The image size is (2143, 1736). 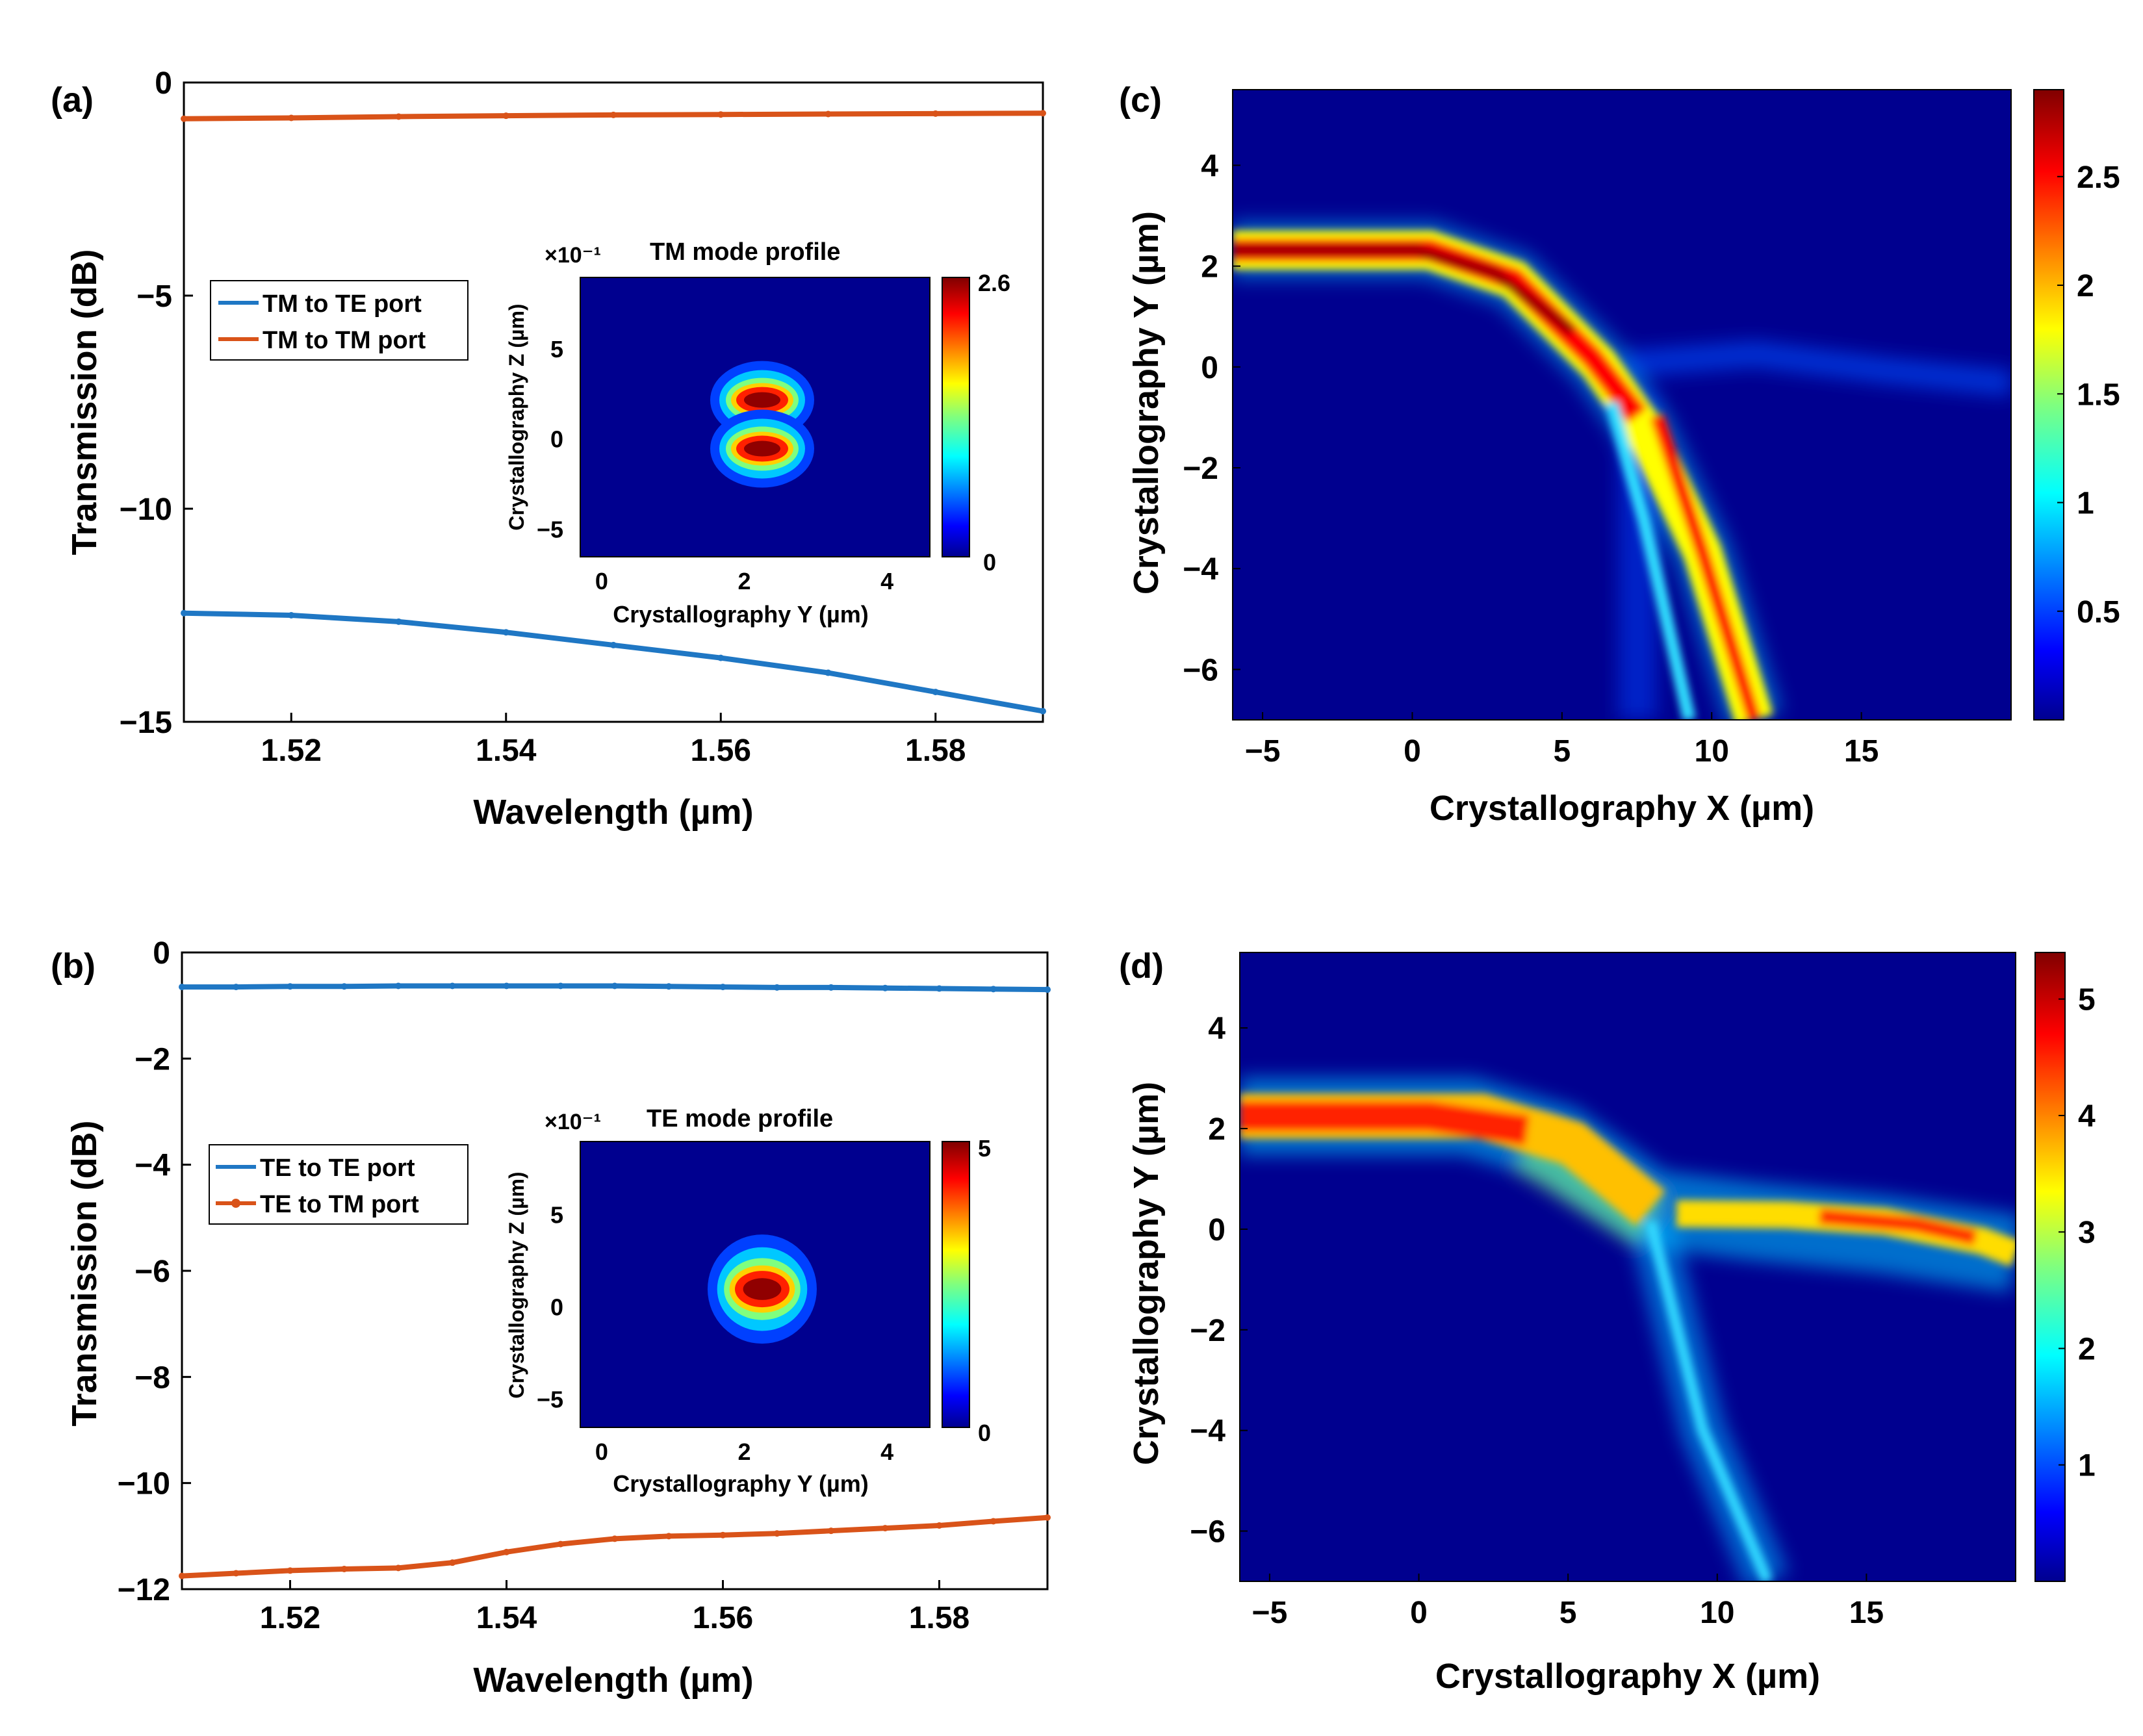 I want to click on cbar-label-d-0: 5, so click(x=2087, y=1000).